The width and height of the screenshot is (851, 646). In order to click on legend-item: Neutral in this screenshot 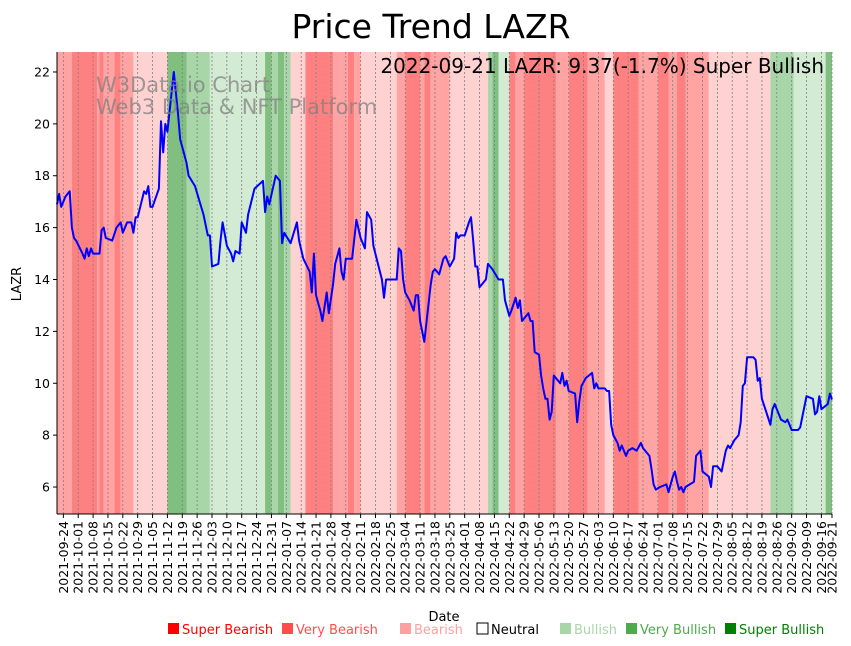, I will do `click(507, 630)`.